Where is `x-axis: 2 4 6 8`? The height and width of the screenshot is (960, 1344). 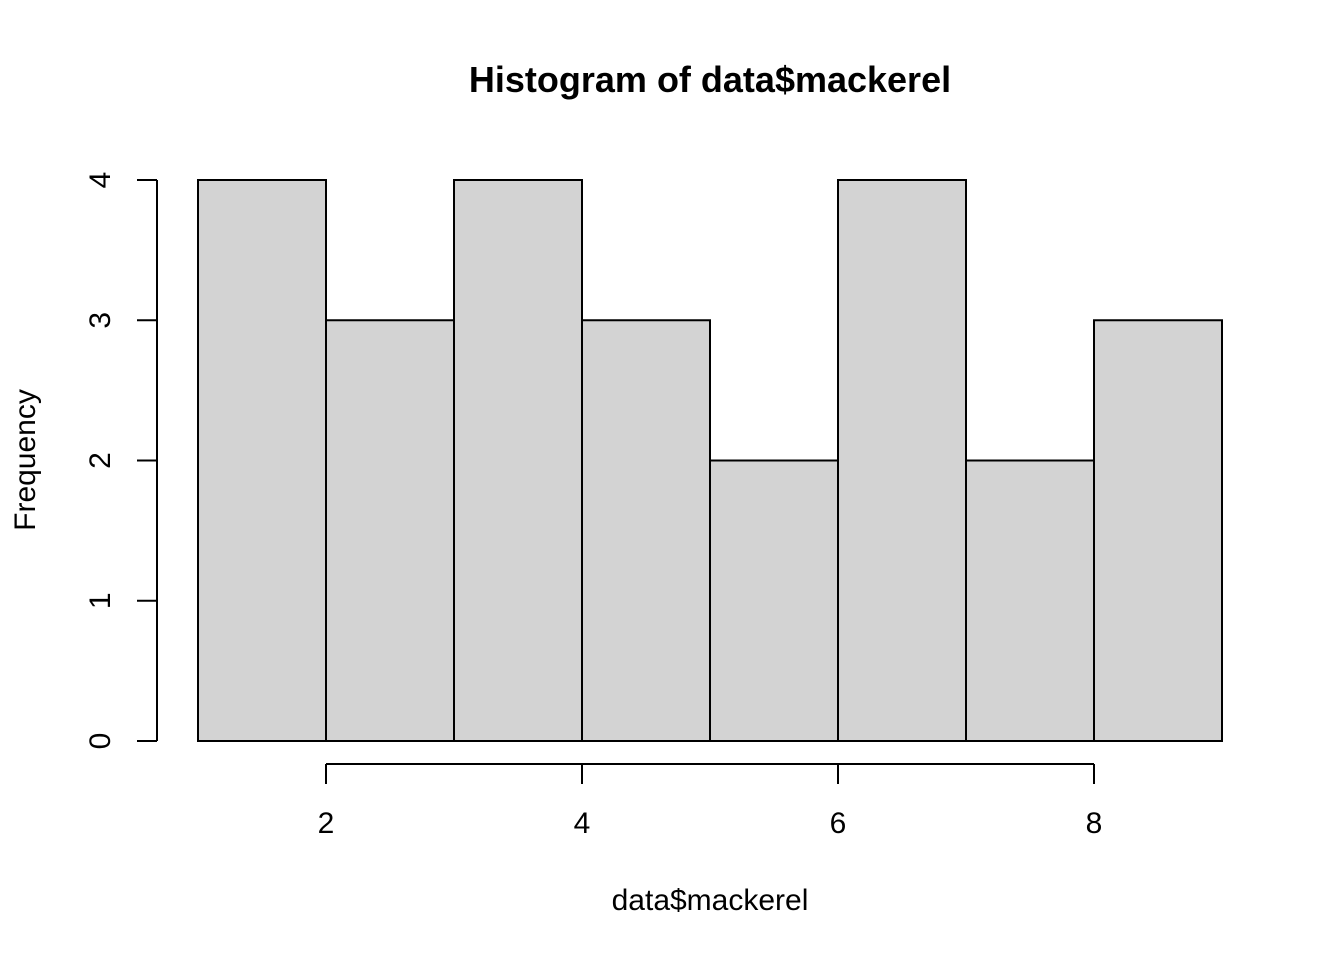 x-axis: 2 4 6 8 is located at coordinates (710, 801).